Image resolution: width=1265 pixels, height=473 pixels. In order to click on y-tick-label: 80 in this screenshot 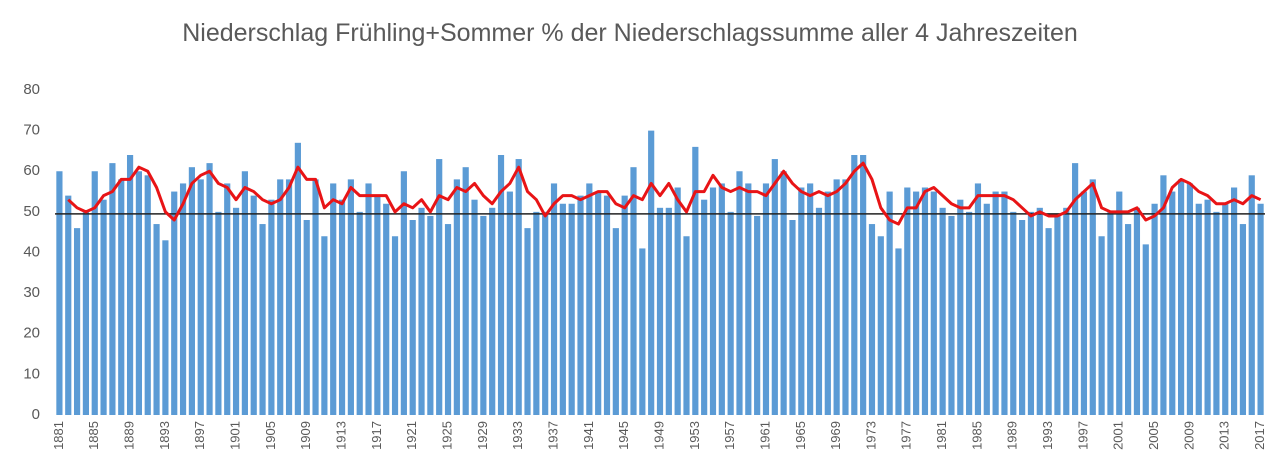, I will do `click(31, 89)`.